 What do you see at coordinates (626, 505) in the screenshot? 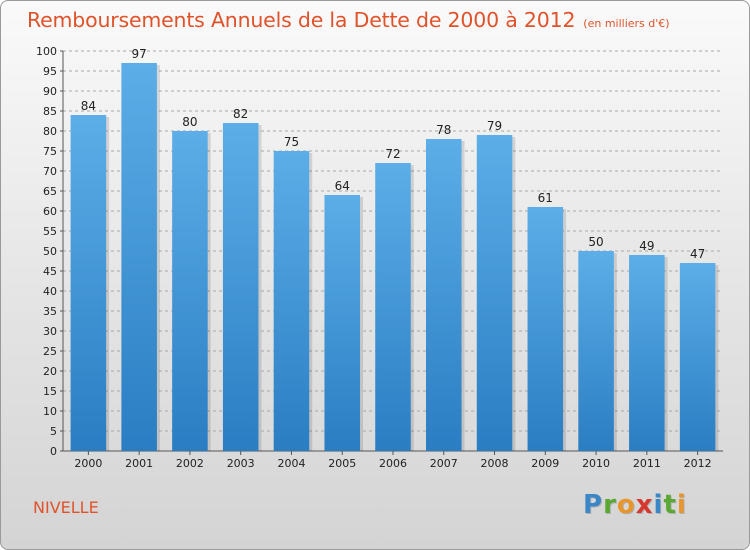
I see `logo-letter: o` at bounding box center [626, 505].